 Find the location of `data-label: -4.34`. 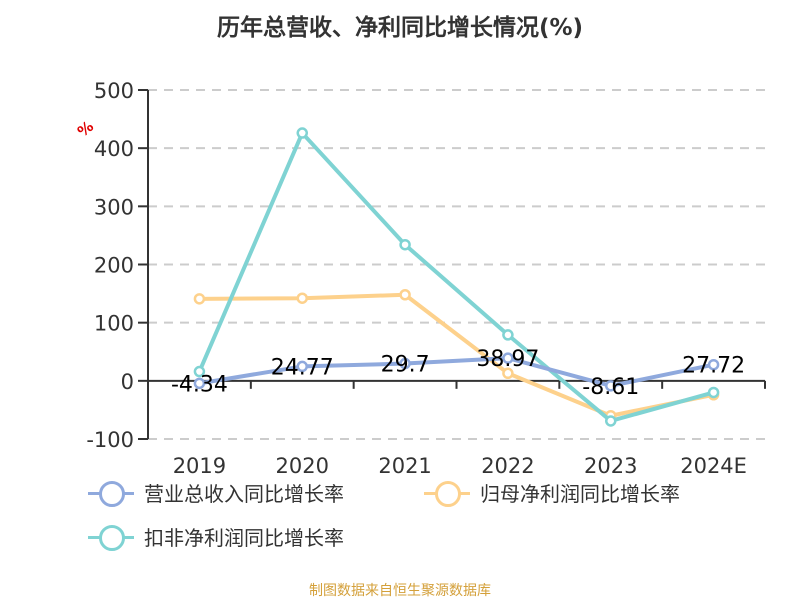

data-label: -4.34 is located at coordinates (199, 384).